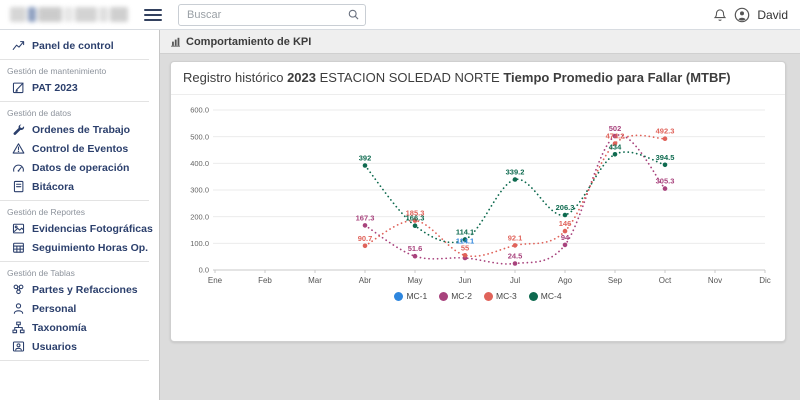  Describe the element at coordinates (409, 77) in the screenshot. I see `card-title-station: ESTACION SOLEDAD NORTE` at that location.